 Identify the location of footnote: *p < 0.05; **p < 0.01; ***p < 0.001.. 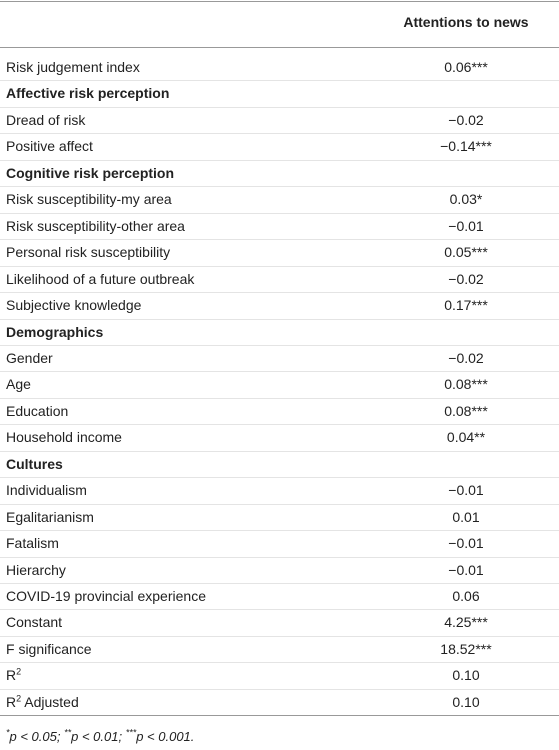
(100, 735).